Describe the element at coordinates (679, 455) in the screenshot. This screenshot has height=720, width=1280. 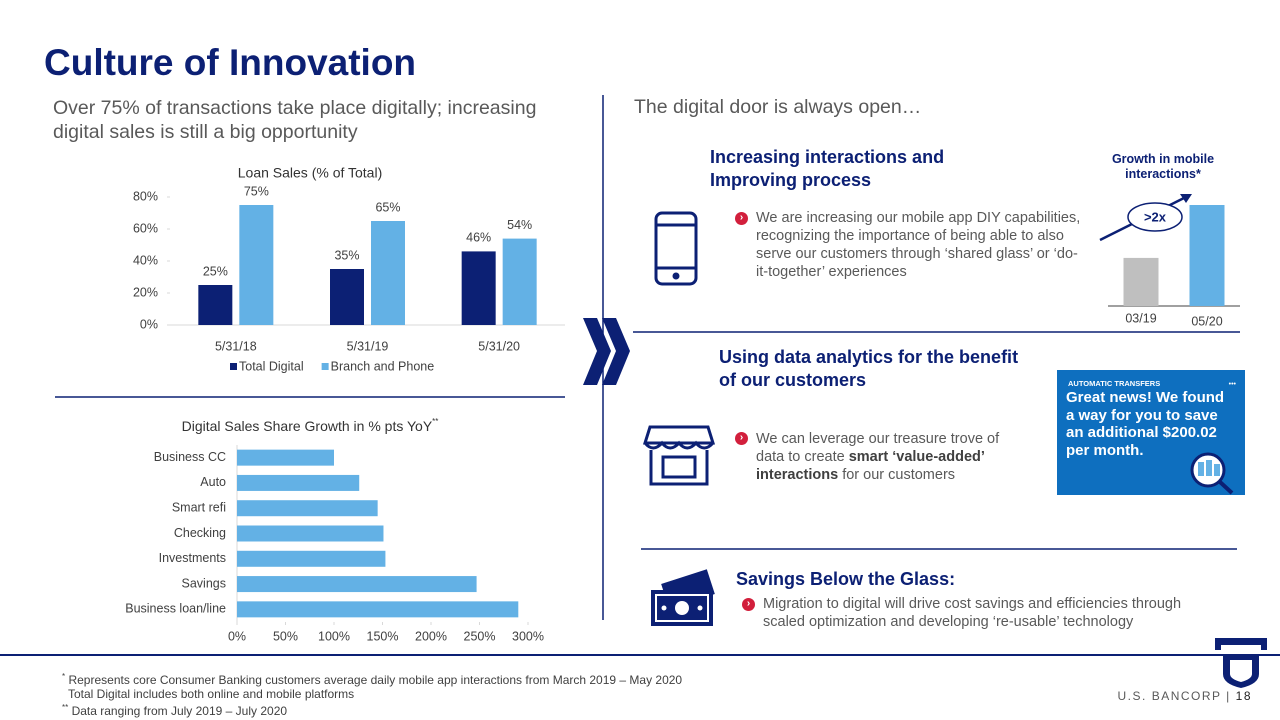
I see `store-icon` at that location.